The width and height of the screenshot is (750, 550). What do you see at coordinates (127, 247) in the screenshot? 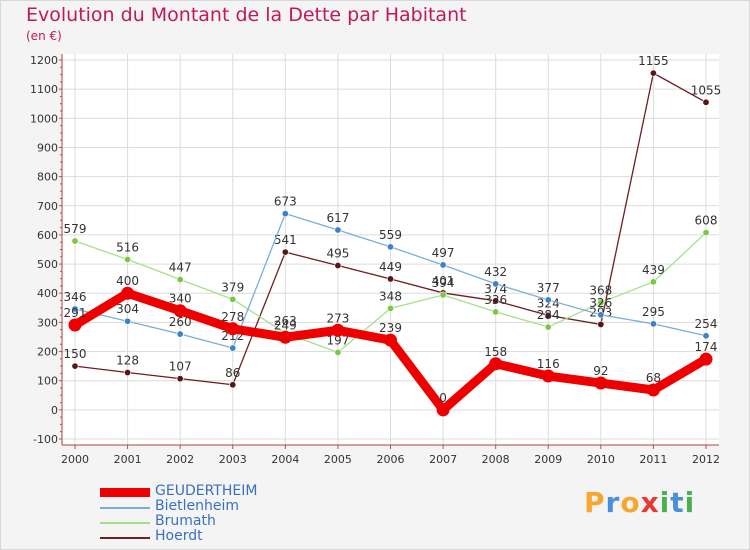
I see `data-label-brumath: 516` at bounding box center [127, 247].